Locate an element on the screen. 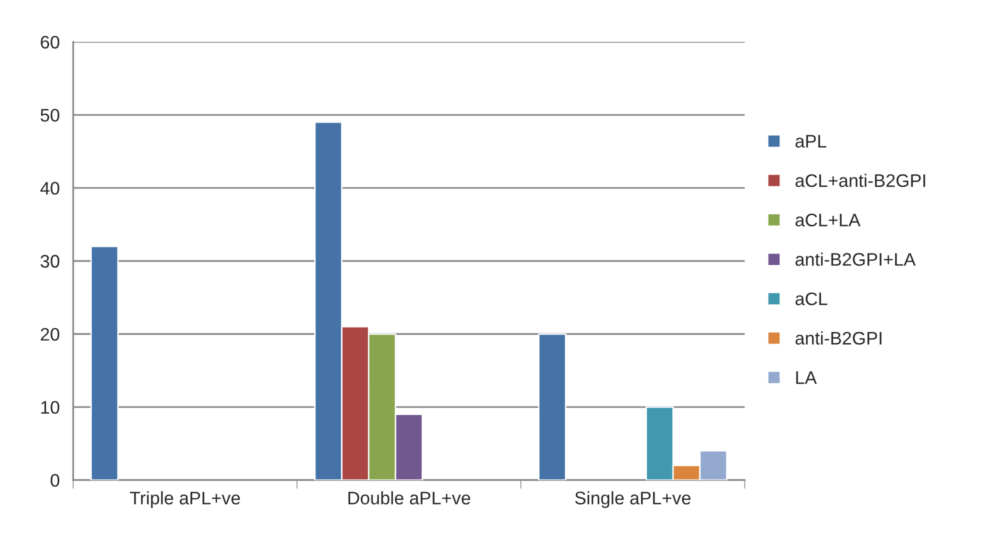 Image resolution: width=989 pixels, height=537 pixels. x-tick-label: Triple aPL+ve is located at coordinates (185, 499).